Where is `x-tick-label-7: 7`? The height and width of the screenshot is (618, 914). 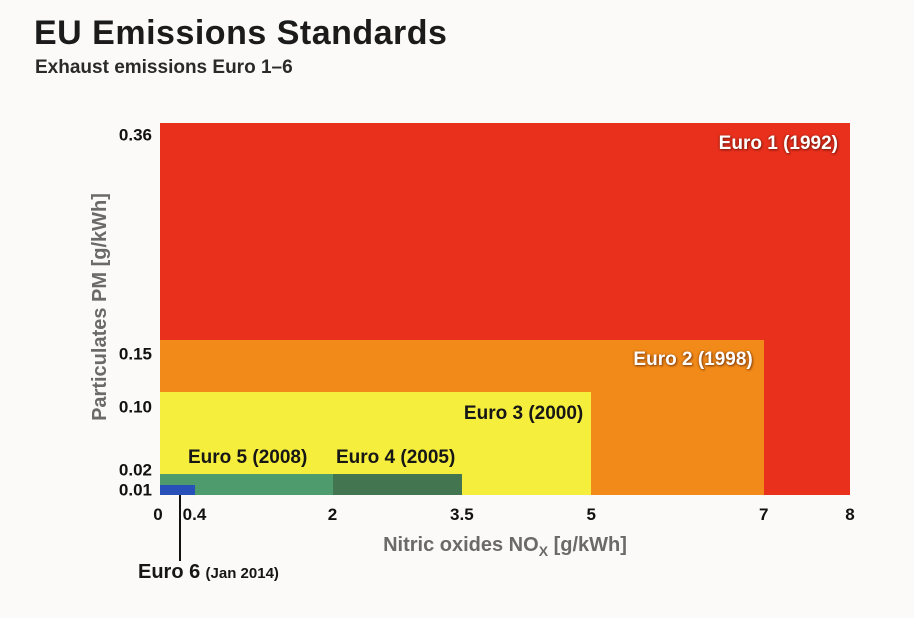
x-tick-label-7: 7 is located at coordinates (764, 514).